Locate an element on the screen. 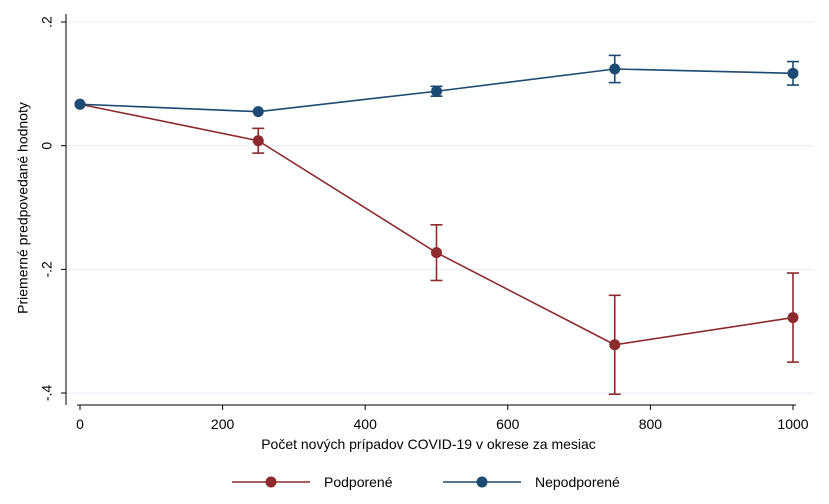 This screenshot has height=504, width=829. y-tick-label: 0 is located at coordinates (47, 146).